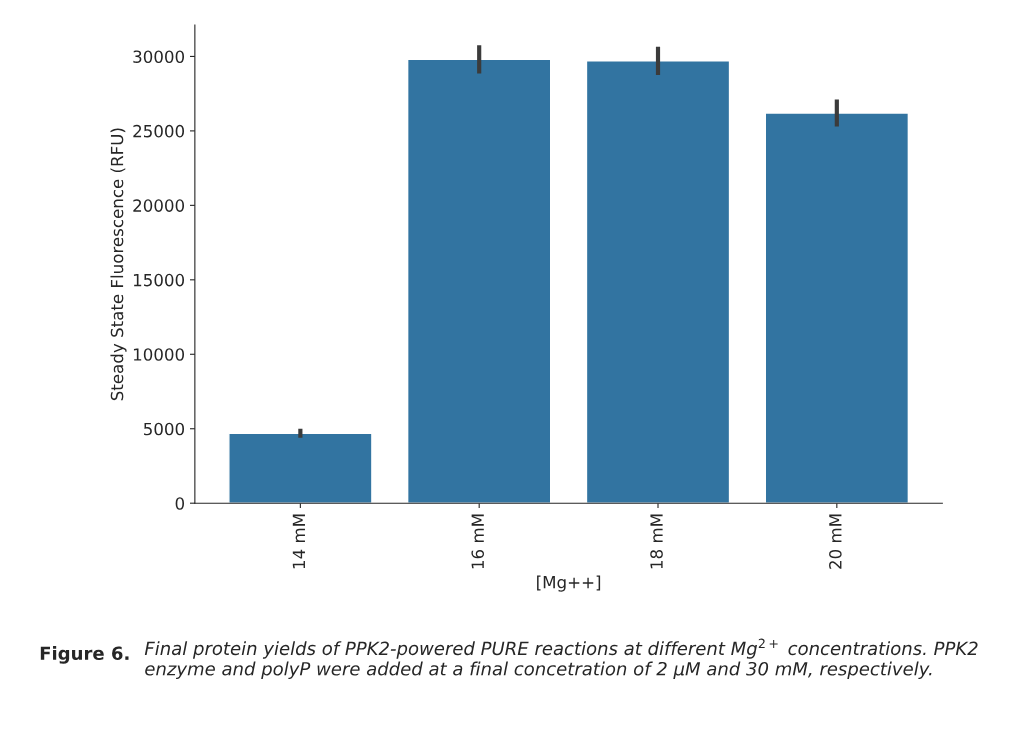  I want to click on y-tick-label: 25000, so click(159, 131).